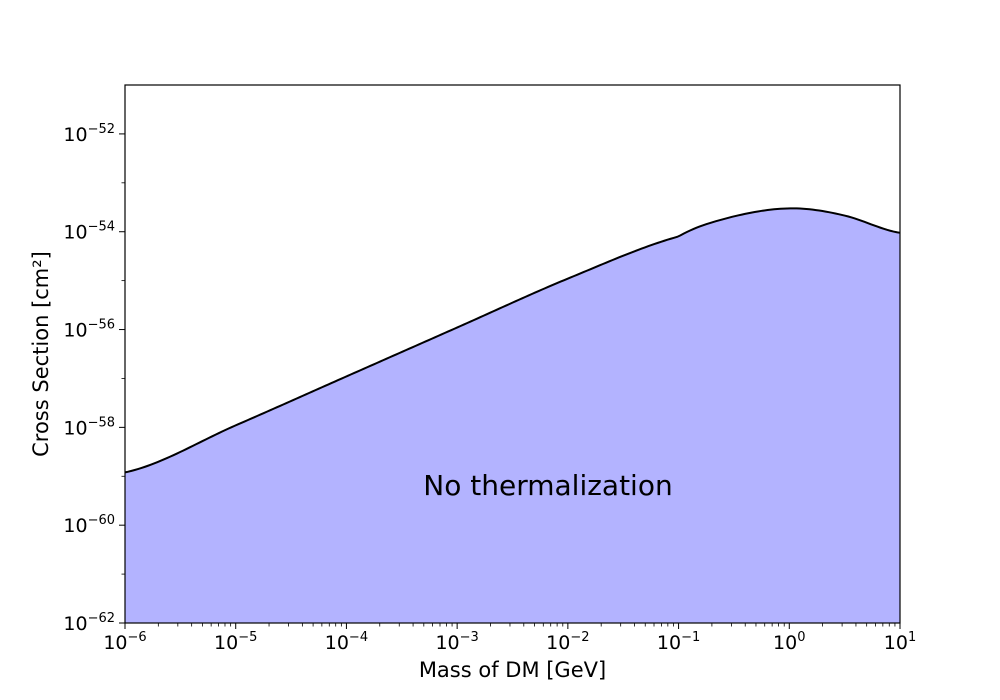 The image size is (1000, 700). I want to click on x-axis-title: Mass of DM [GeV], so click(512, 670).